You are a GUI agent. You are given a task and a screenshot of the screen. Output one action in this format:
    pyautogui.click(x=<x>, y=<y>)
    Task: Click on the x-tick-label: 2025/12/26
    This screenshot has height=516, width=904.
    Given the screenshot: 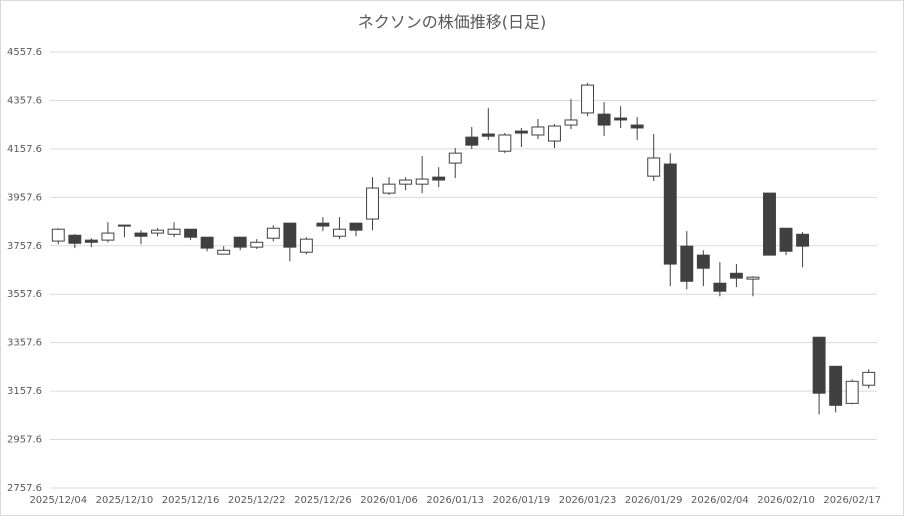 What is the action you would take?
    pyautogui.click(x=323, y=500)
    